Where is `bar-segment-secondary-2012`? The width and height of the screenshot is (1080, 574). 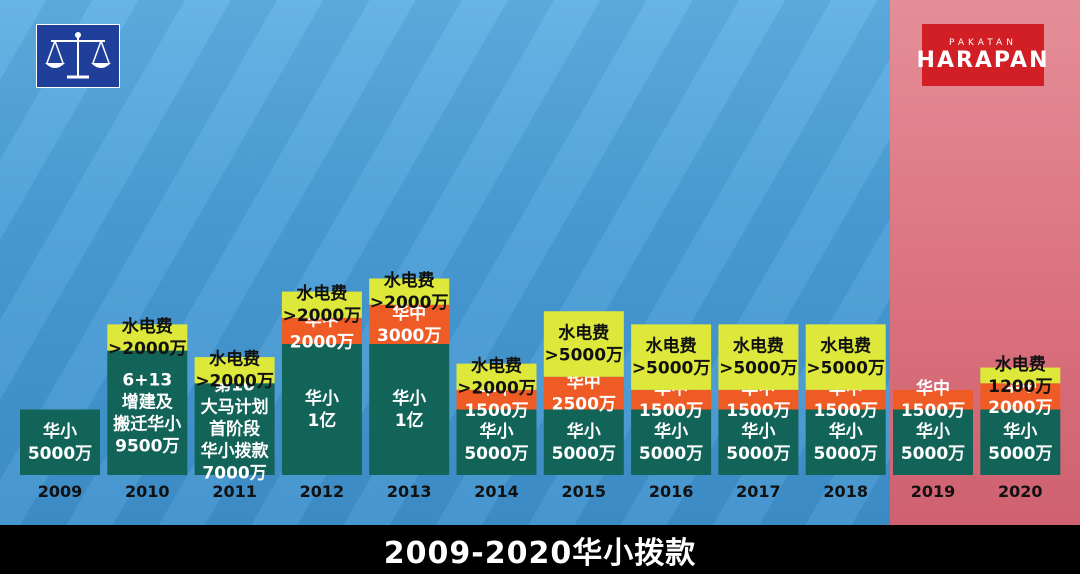 bar-segment-secondary-2012 is located at coordinates (321, 330).